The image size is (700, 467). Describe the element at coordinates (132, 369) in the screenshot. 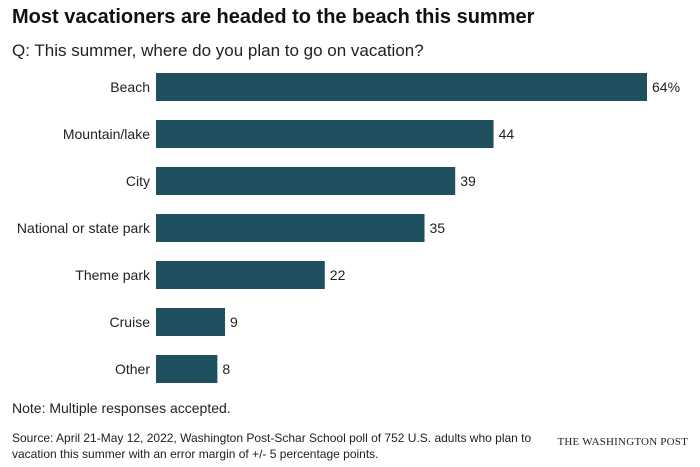

I see `category-label: Other` at that location.